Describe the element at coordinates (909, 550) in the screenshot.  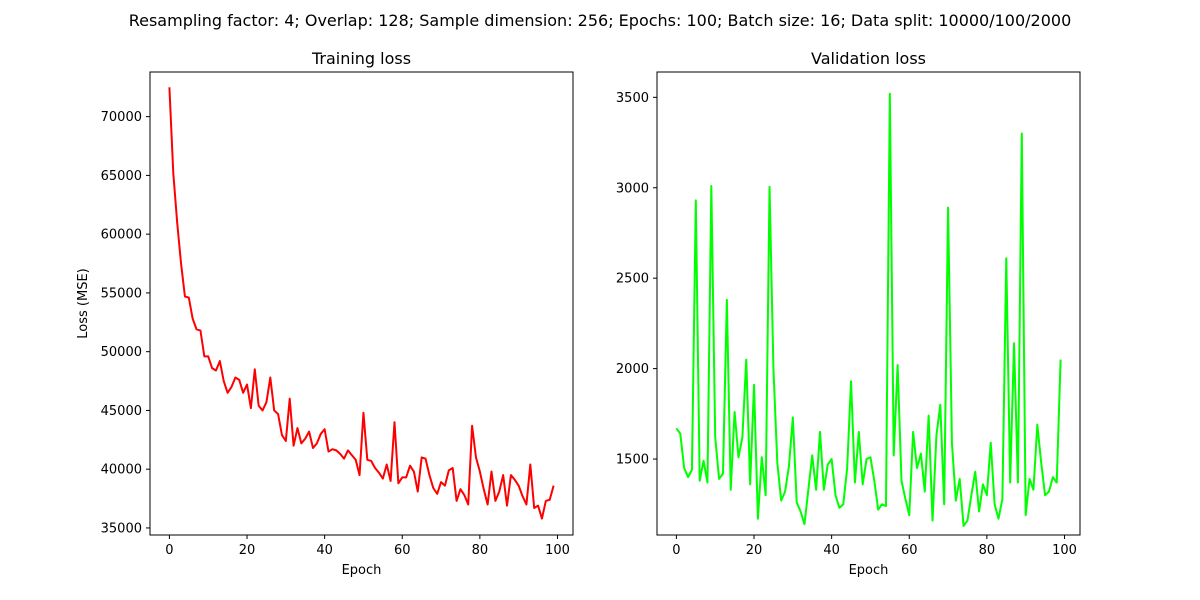
I see `validation-loss-xtick-label: 60` at that location.